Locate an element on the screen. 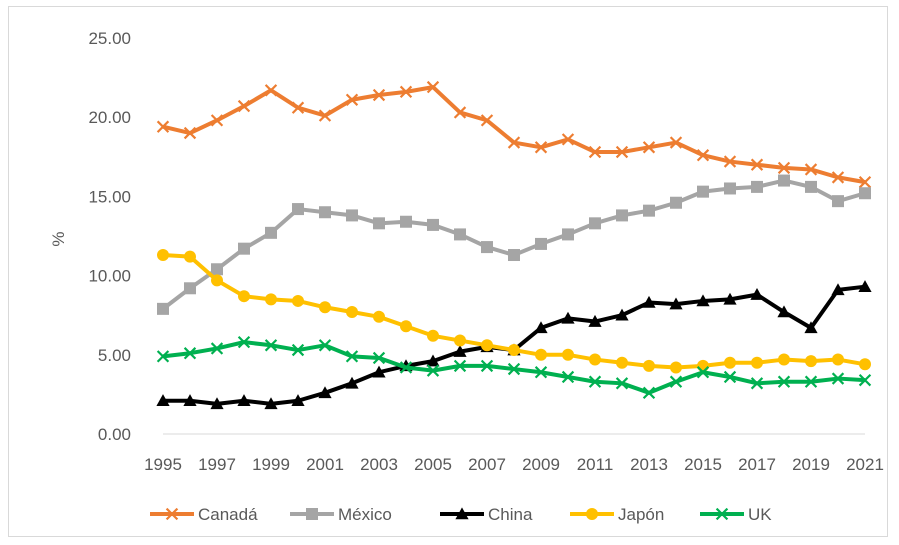 The height and width of the screenshot is (545, 899). x-tick-label: 2003 is located at coordinates (379, 464).